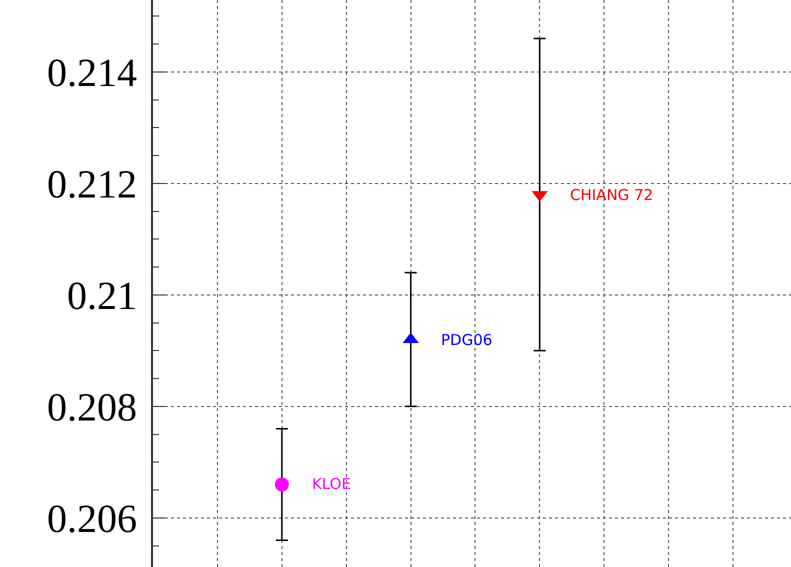 The height and width of the screenshot is (567, 791). Describe the element at coordinates (102, 295) in the screenshot. I see `y-tick-label: 0.21` at that location.